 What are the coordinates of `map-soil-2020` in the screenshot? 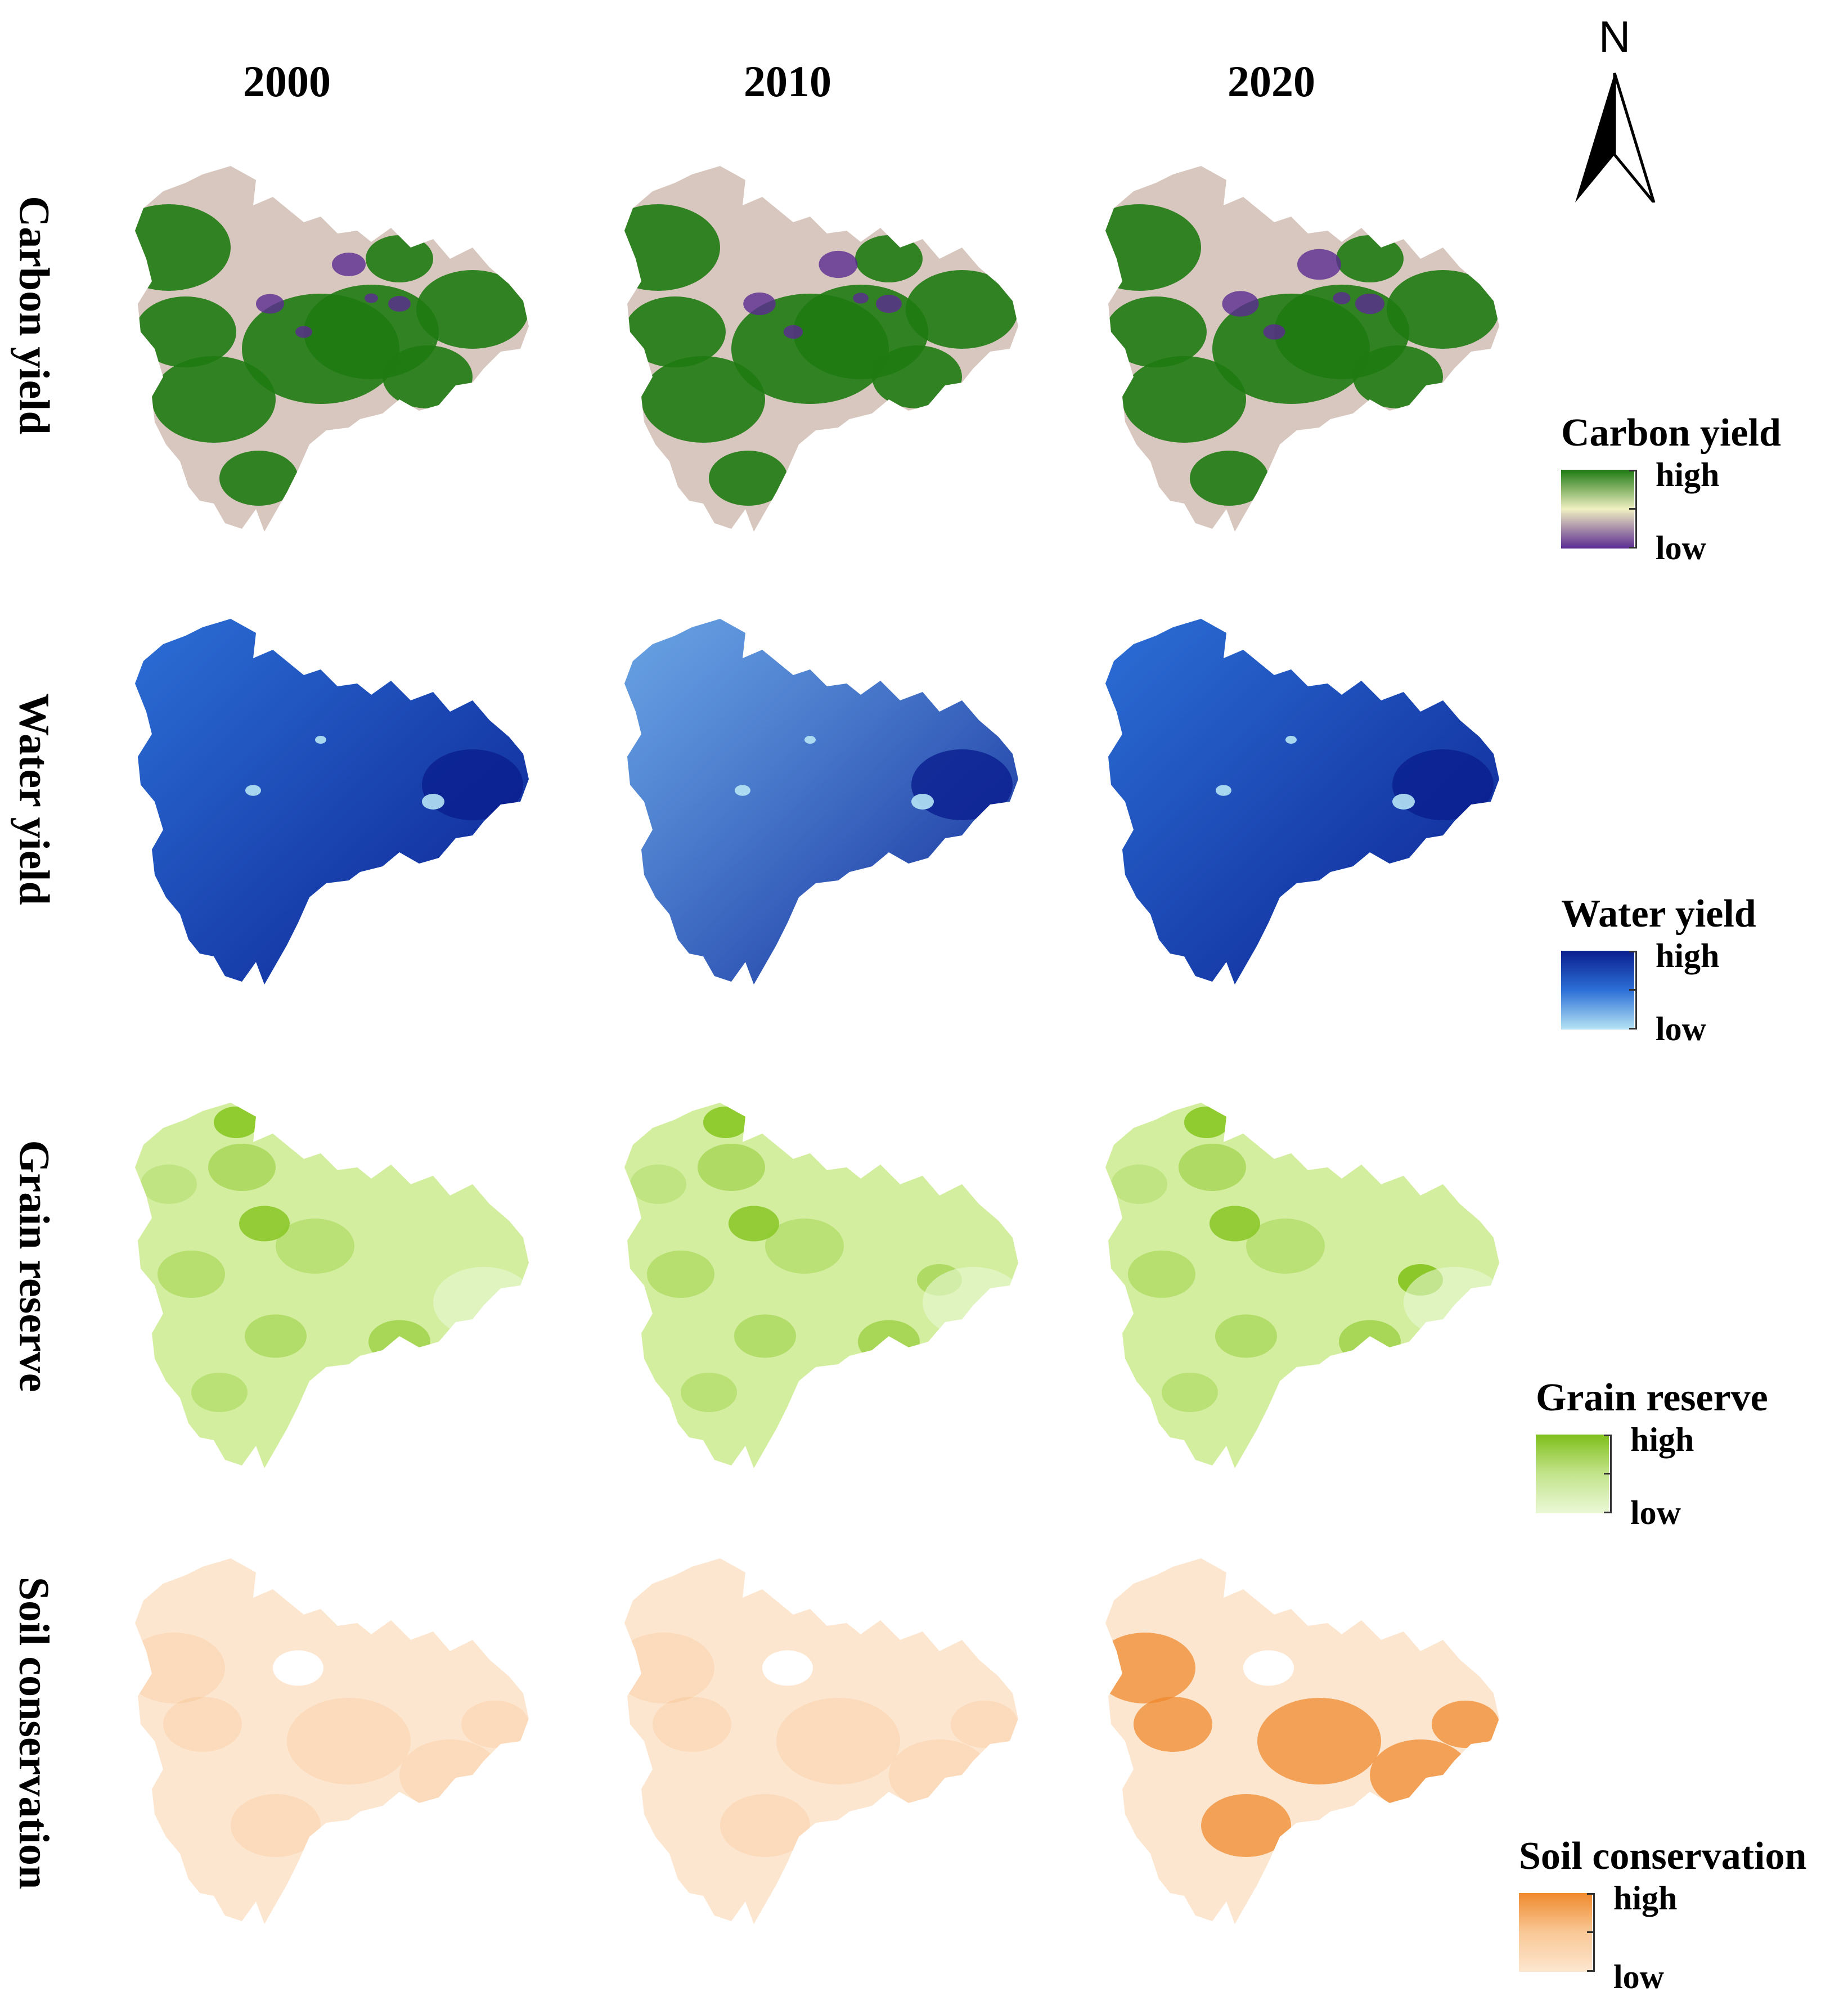 It's located at (1302, 1741).